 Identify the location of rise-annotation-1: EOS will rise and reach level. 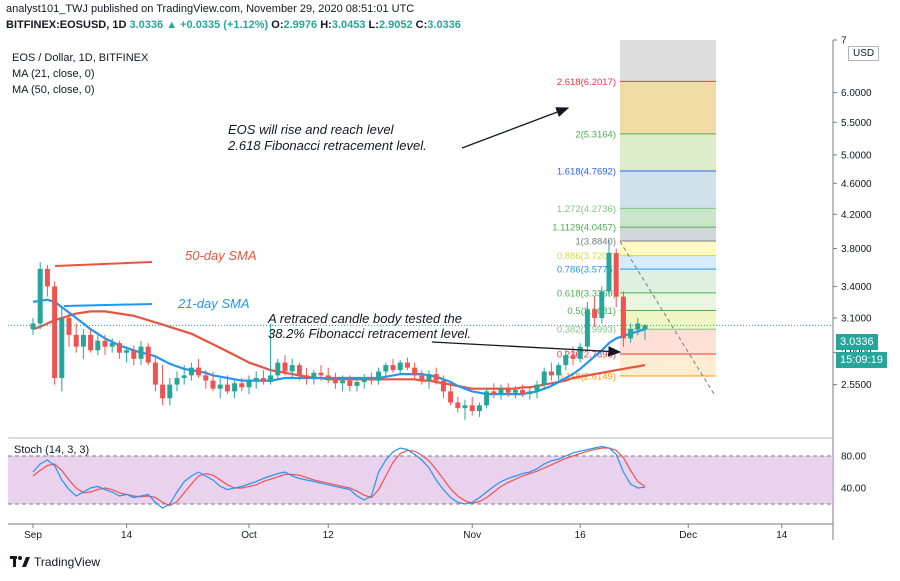
(311, 129).